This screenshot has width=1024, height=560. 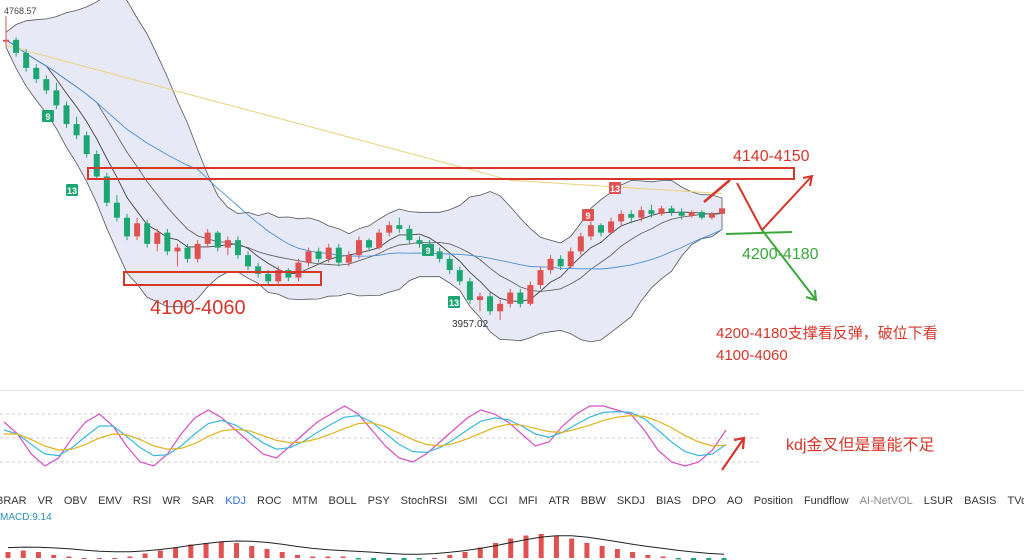 What do you see at coordinates (75, 501) in the screenshot?
I see `tab-obv: OBV` at bounding box center [75, 501].